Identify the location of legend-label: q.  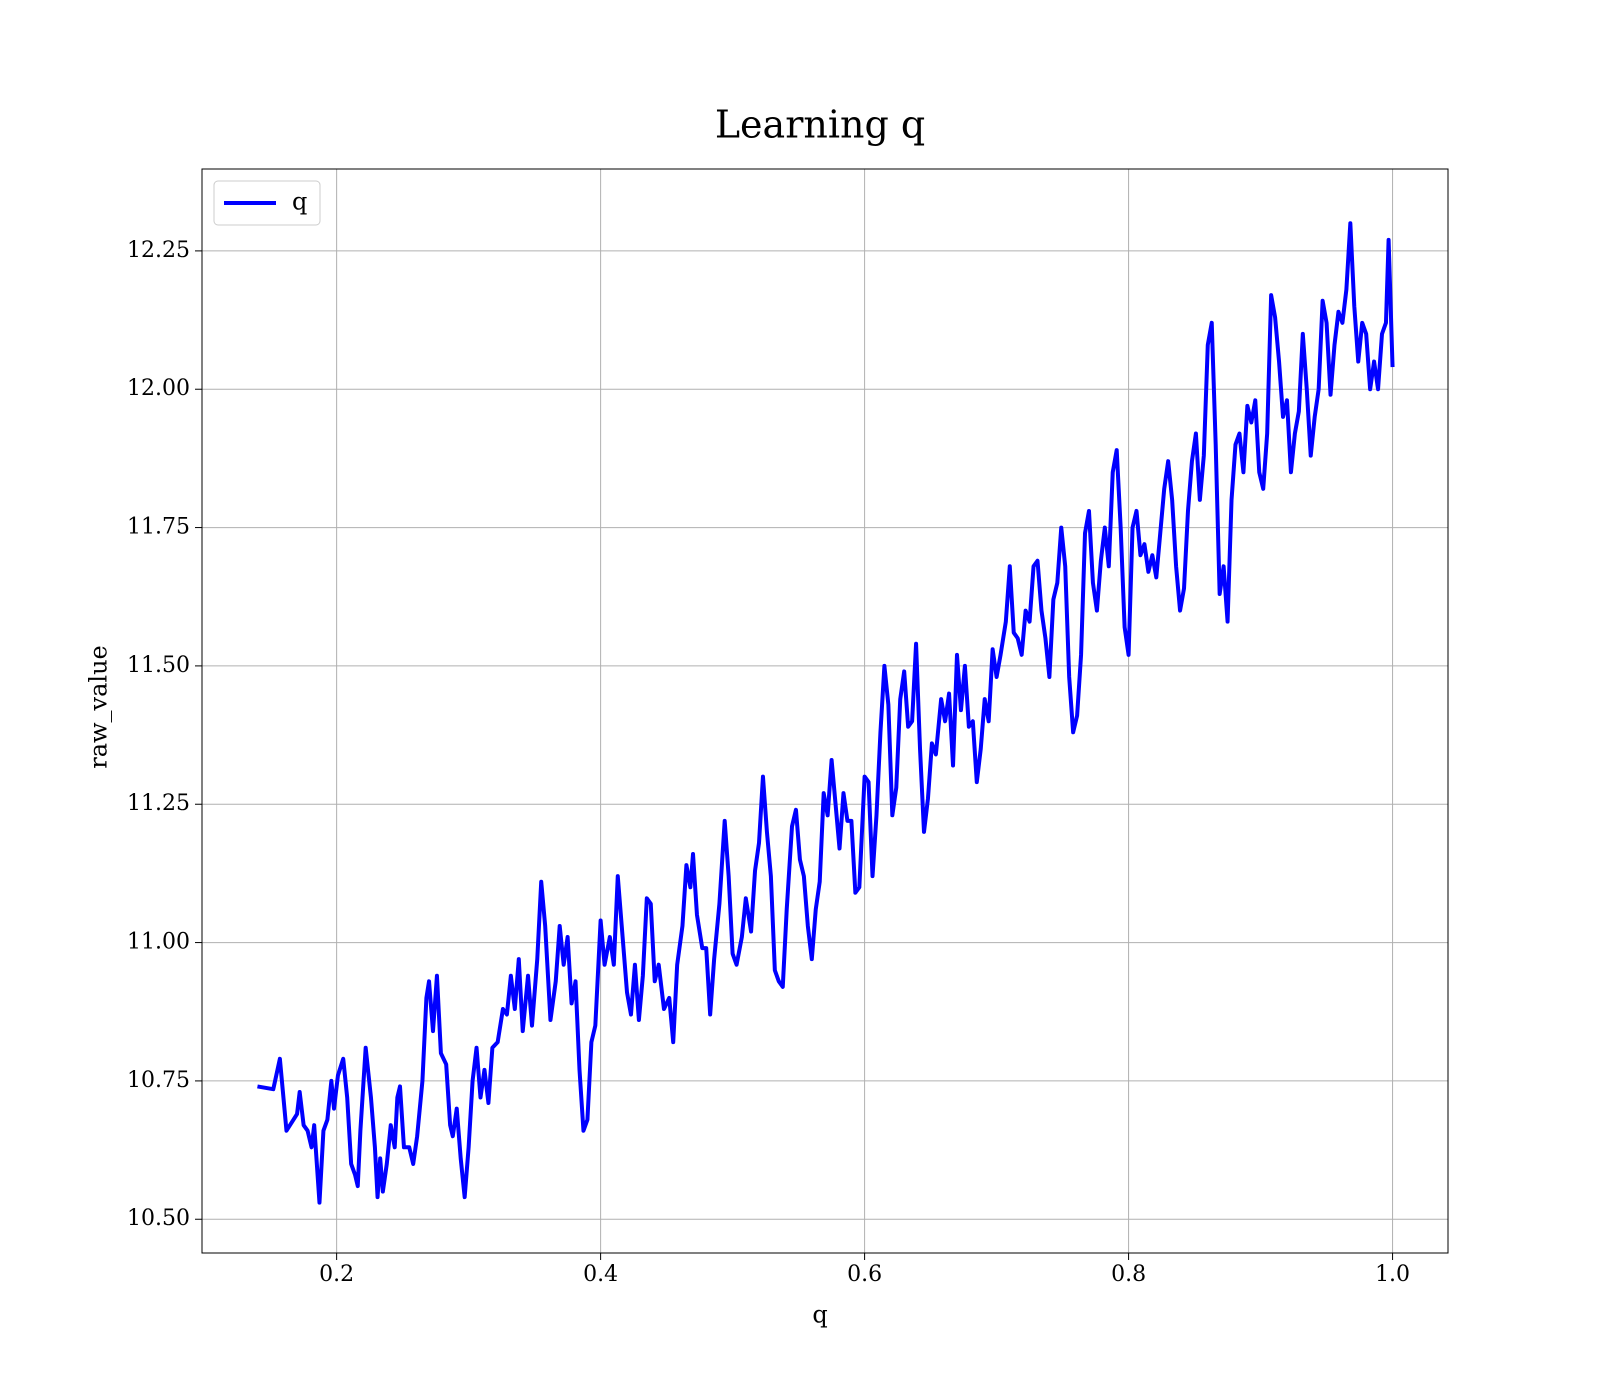
(299, 202).